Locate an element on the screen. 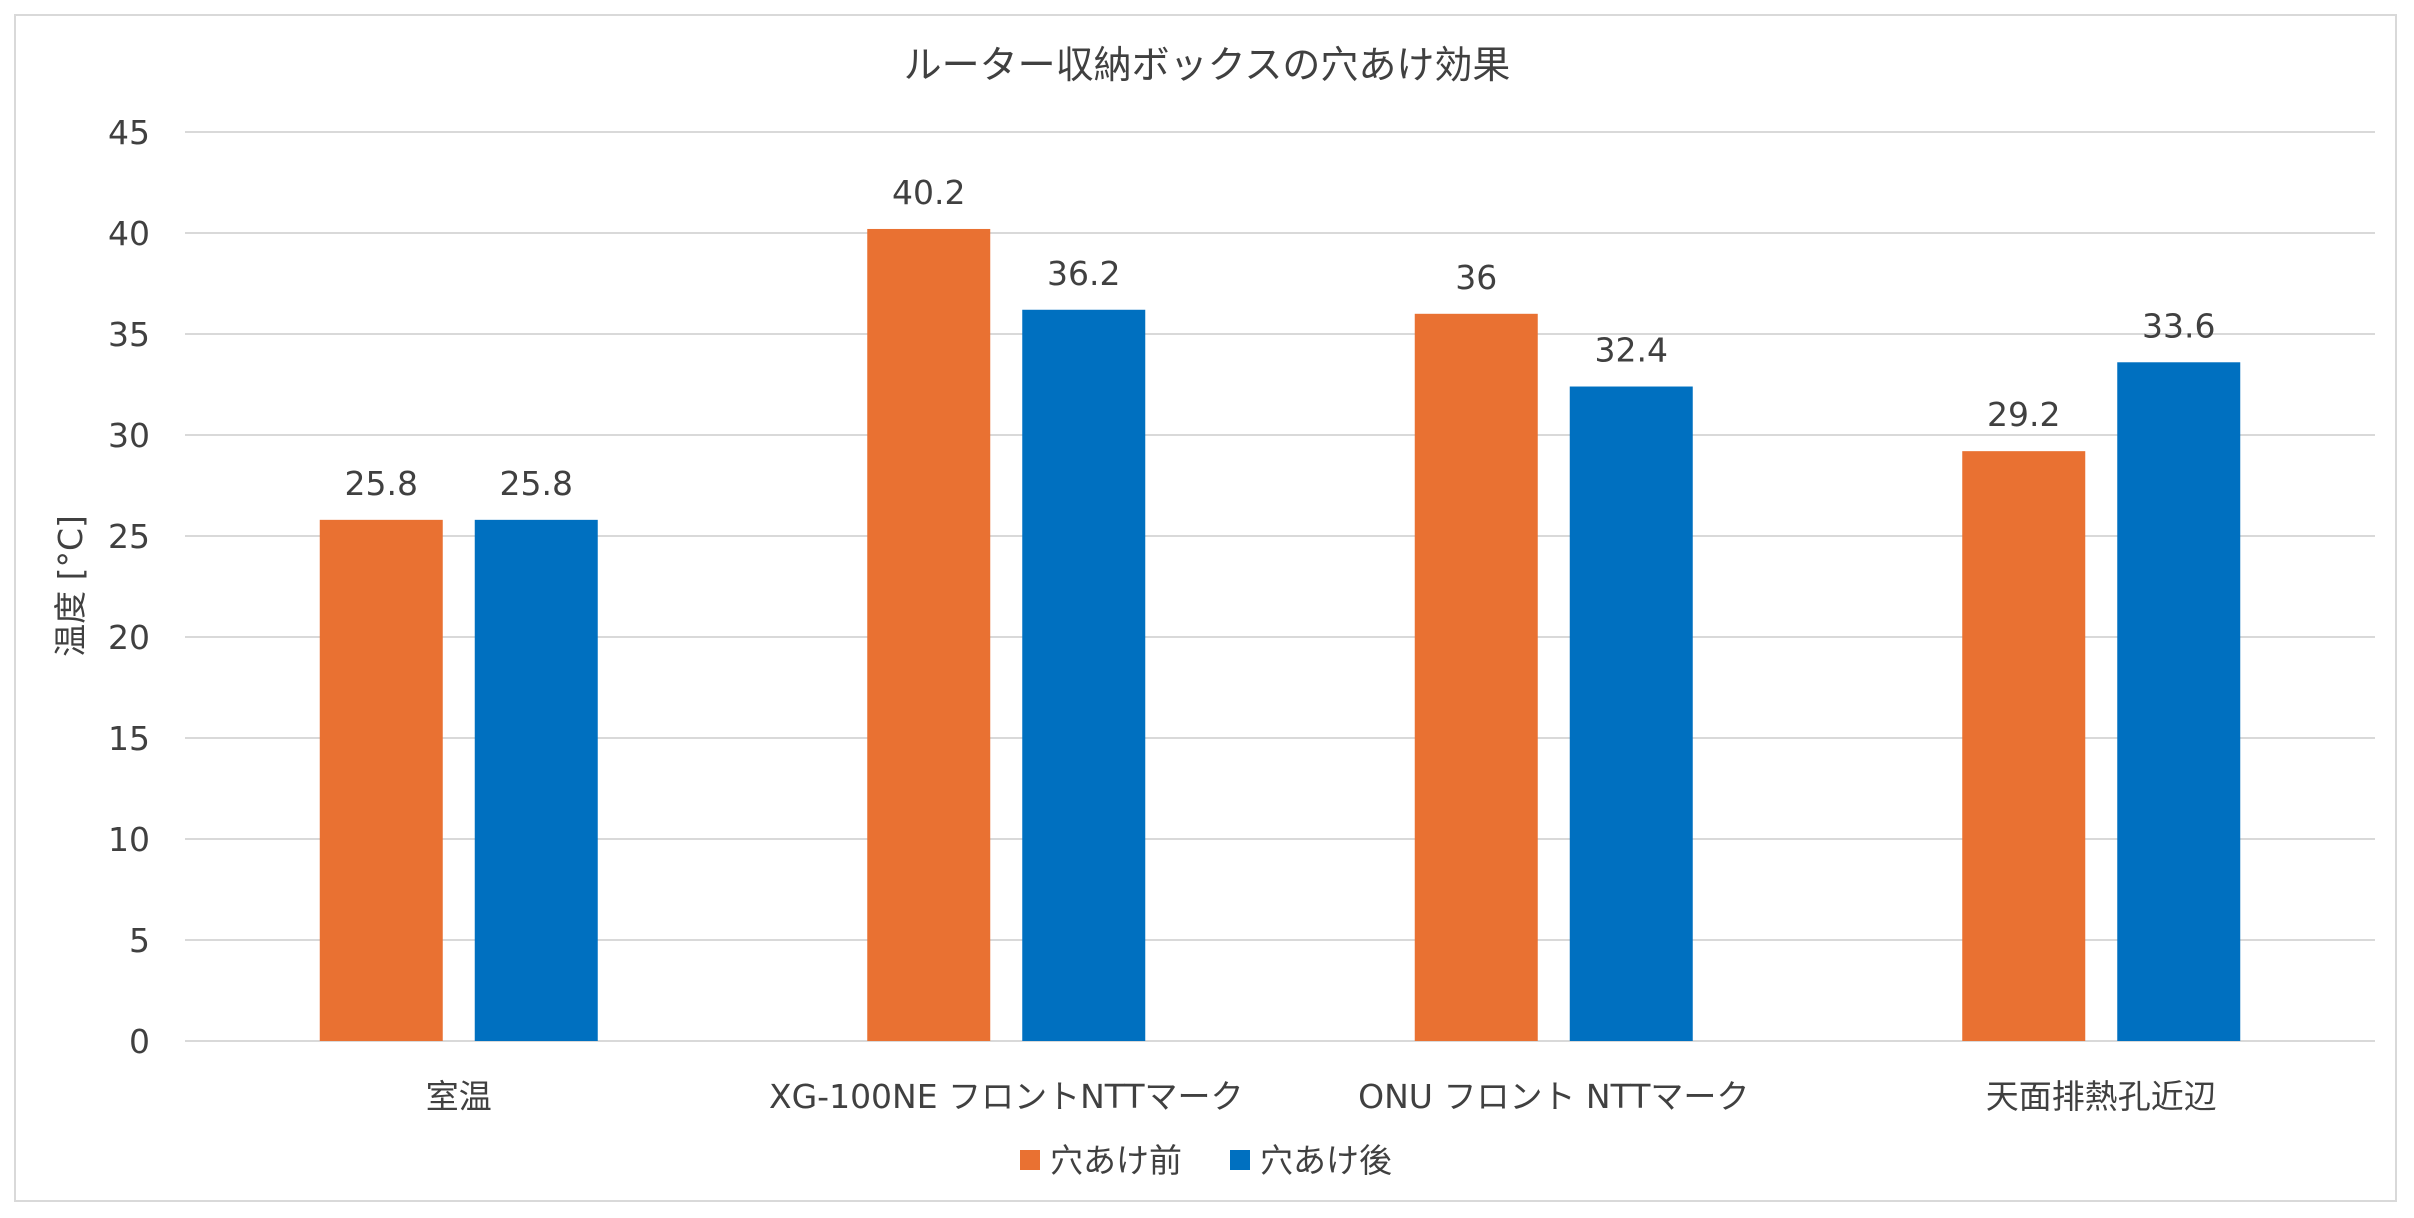 This screenshot has width=2414, height=1218. legend-label: 穴あけ後 is located at coordinates (1326, 1160).